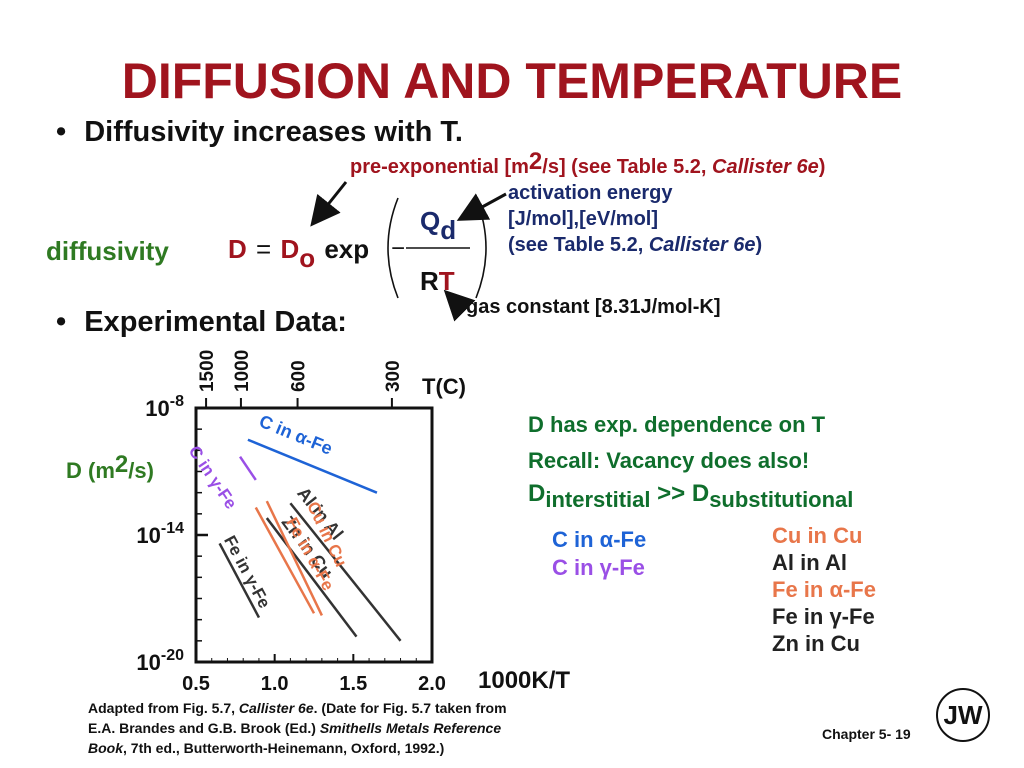 The height and width of the screenshot is (768, 1024). I want to click on top-tick-label: 600, so click(299, 376).